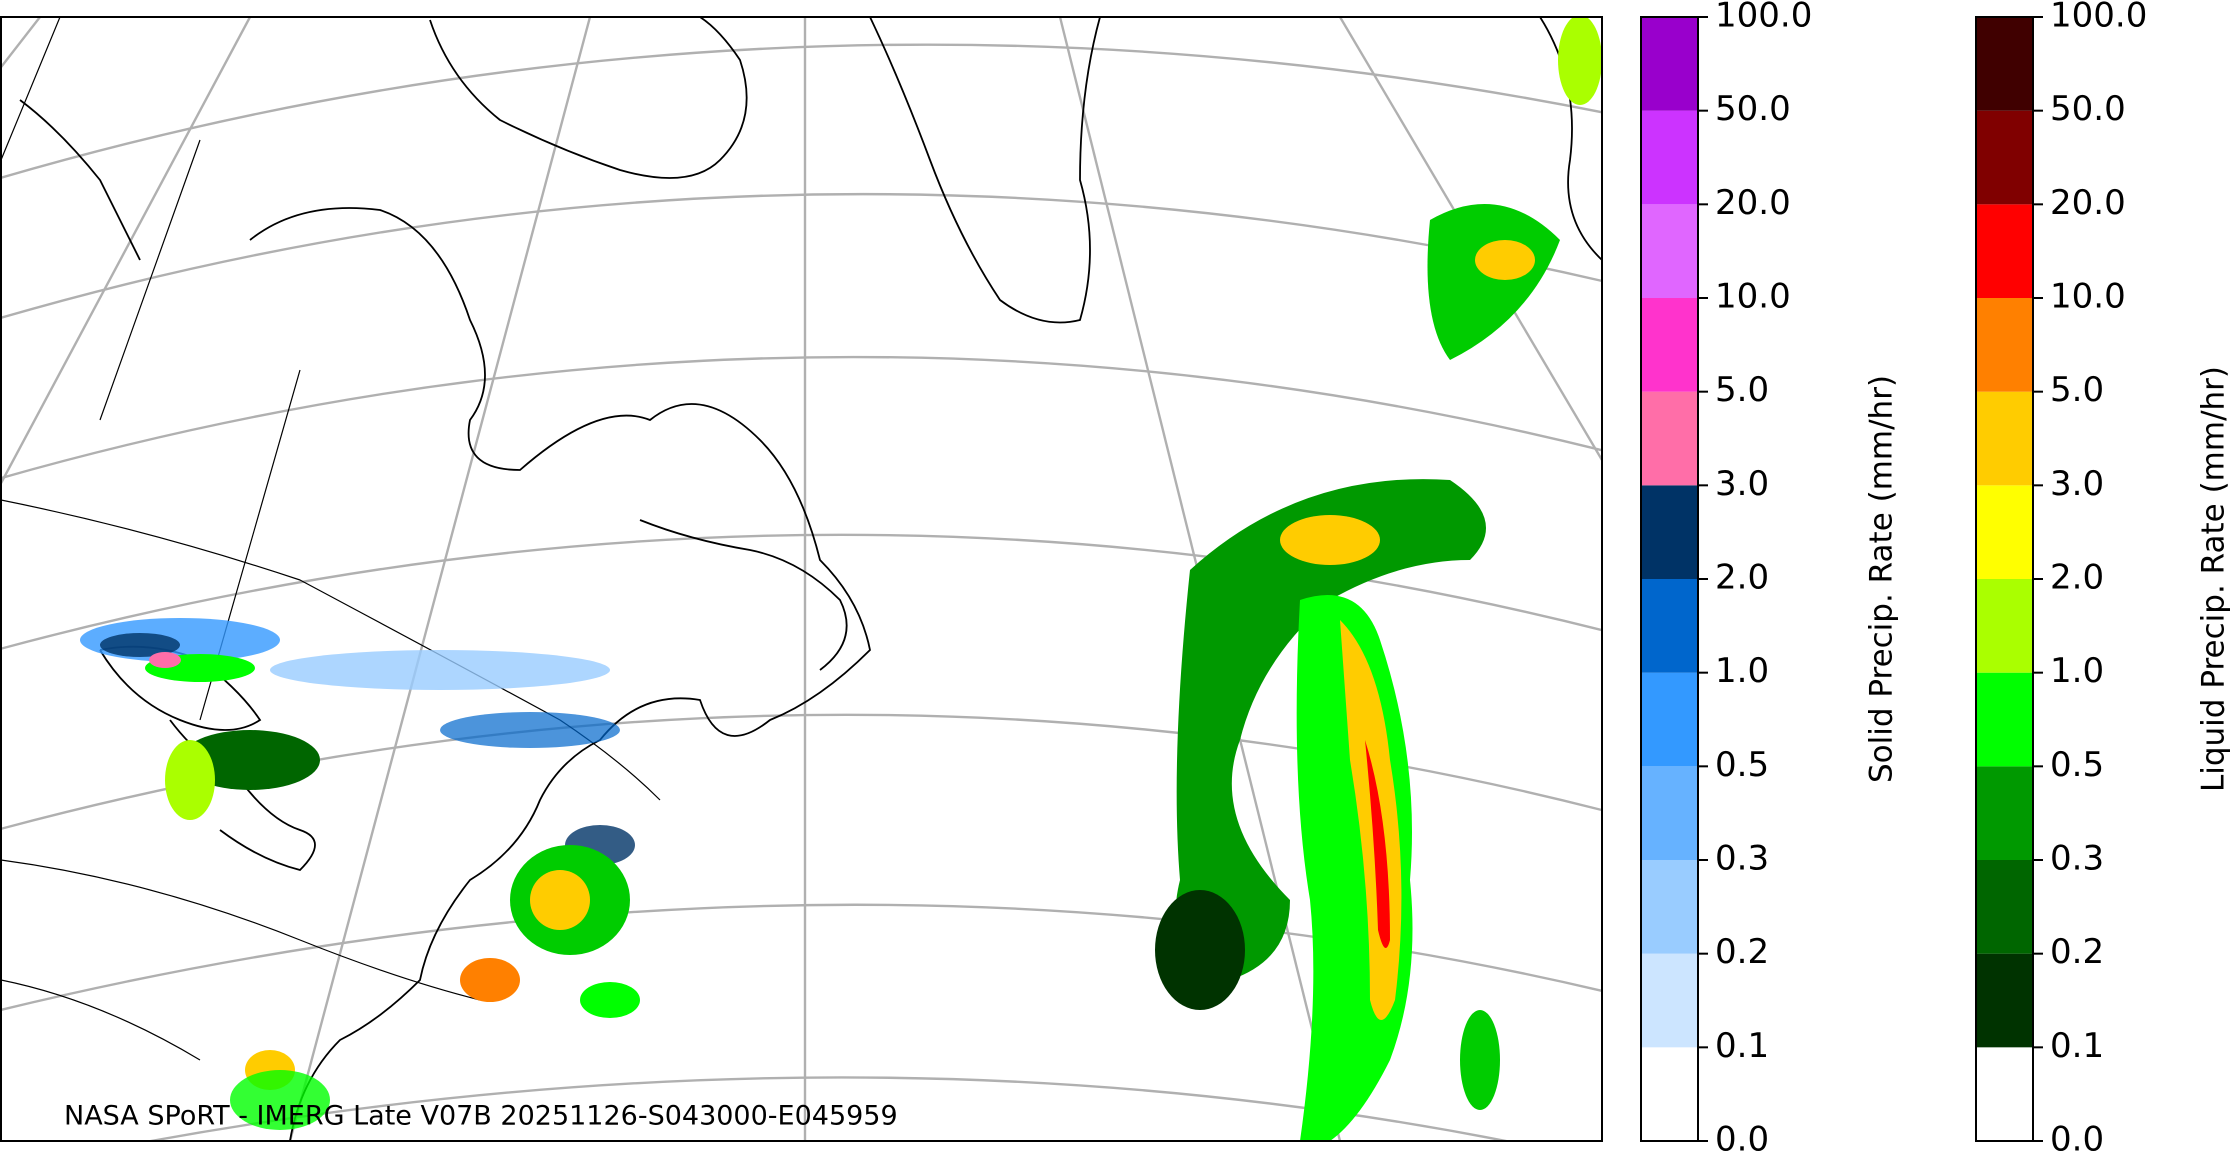 The height and width of the screenshot is (1167, 2237). I want to click on colorbar-label: Solid Precip. Rate (mm/hr), so click(1882, 579).